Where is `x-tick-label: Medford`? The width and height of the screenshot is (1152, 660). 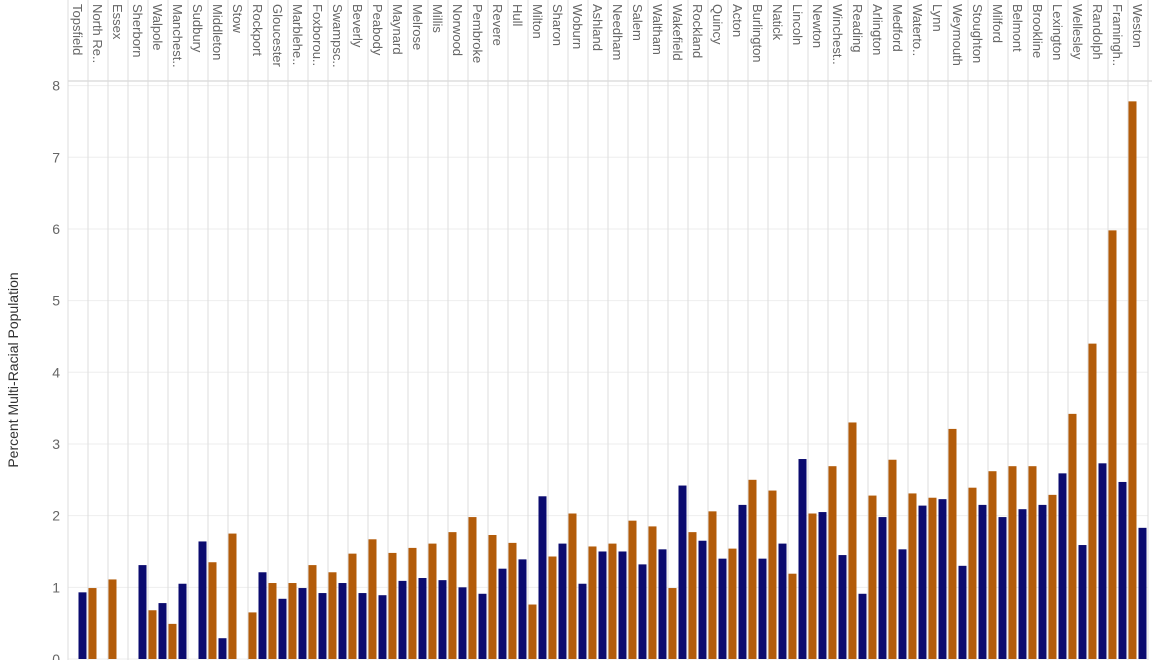 x-tick-label: Medford is located at coordinates (897, 28).